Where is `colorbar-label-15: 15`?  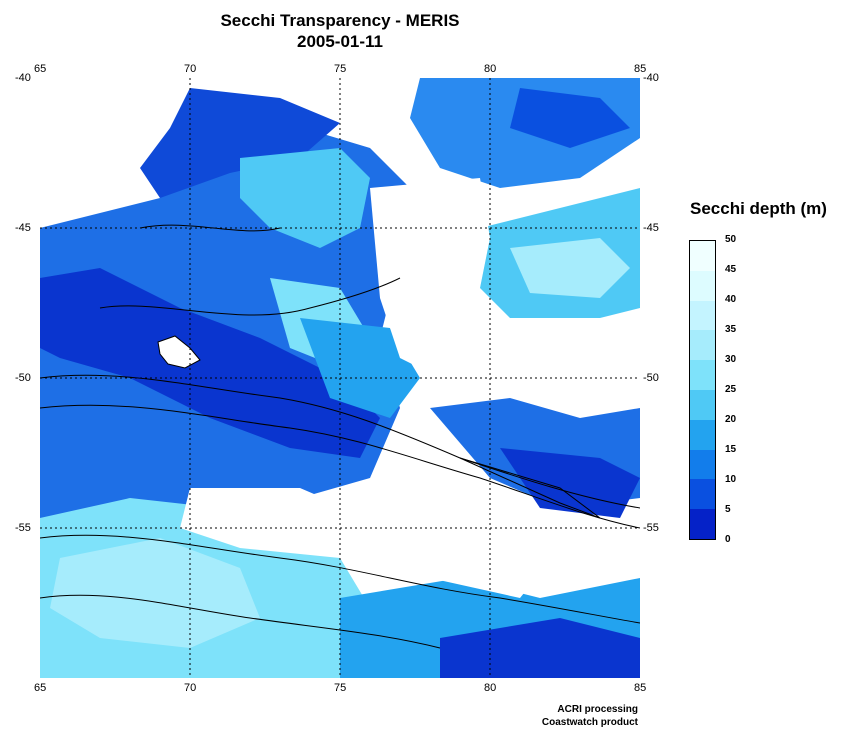
colorbar-label-15: 15 is located at coordinates (731, 449).